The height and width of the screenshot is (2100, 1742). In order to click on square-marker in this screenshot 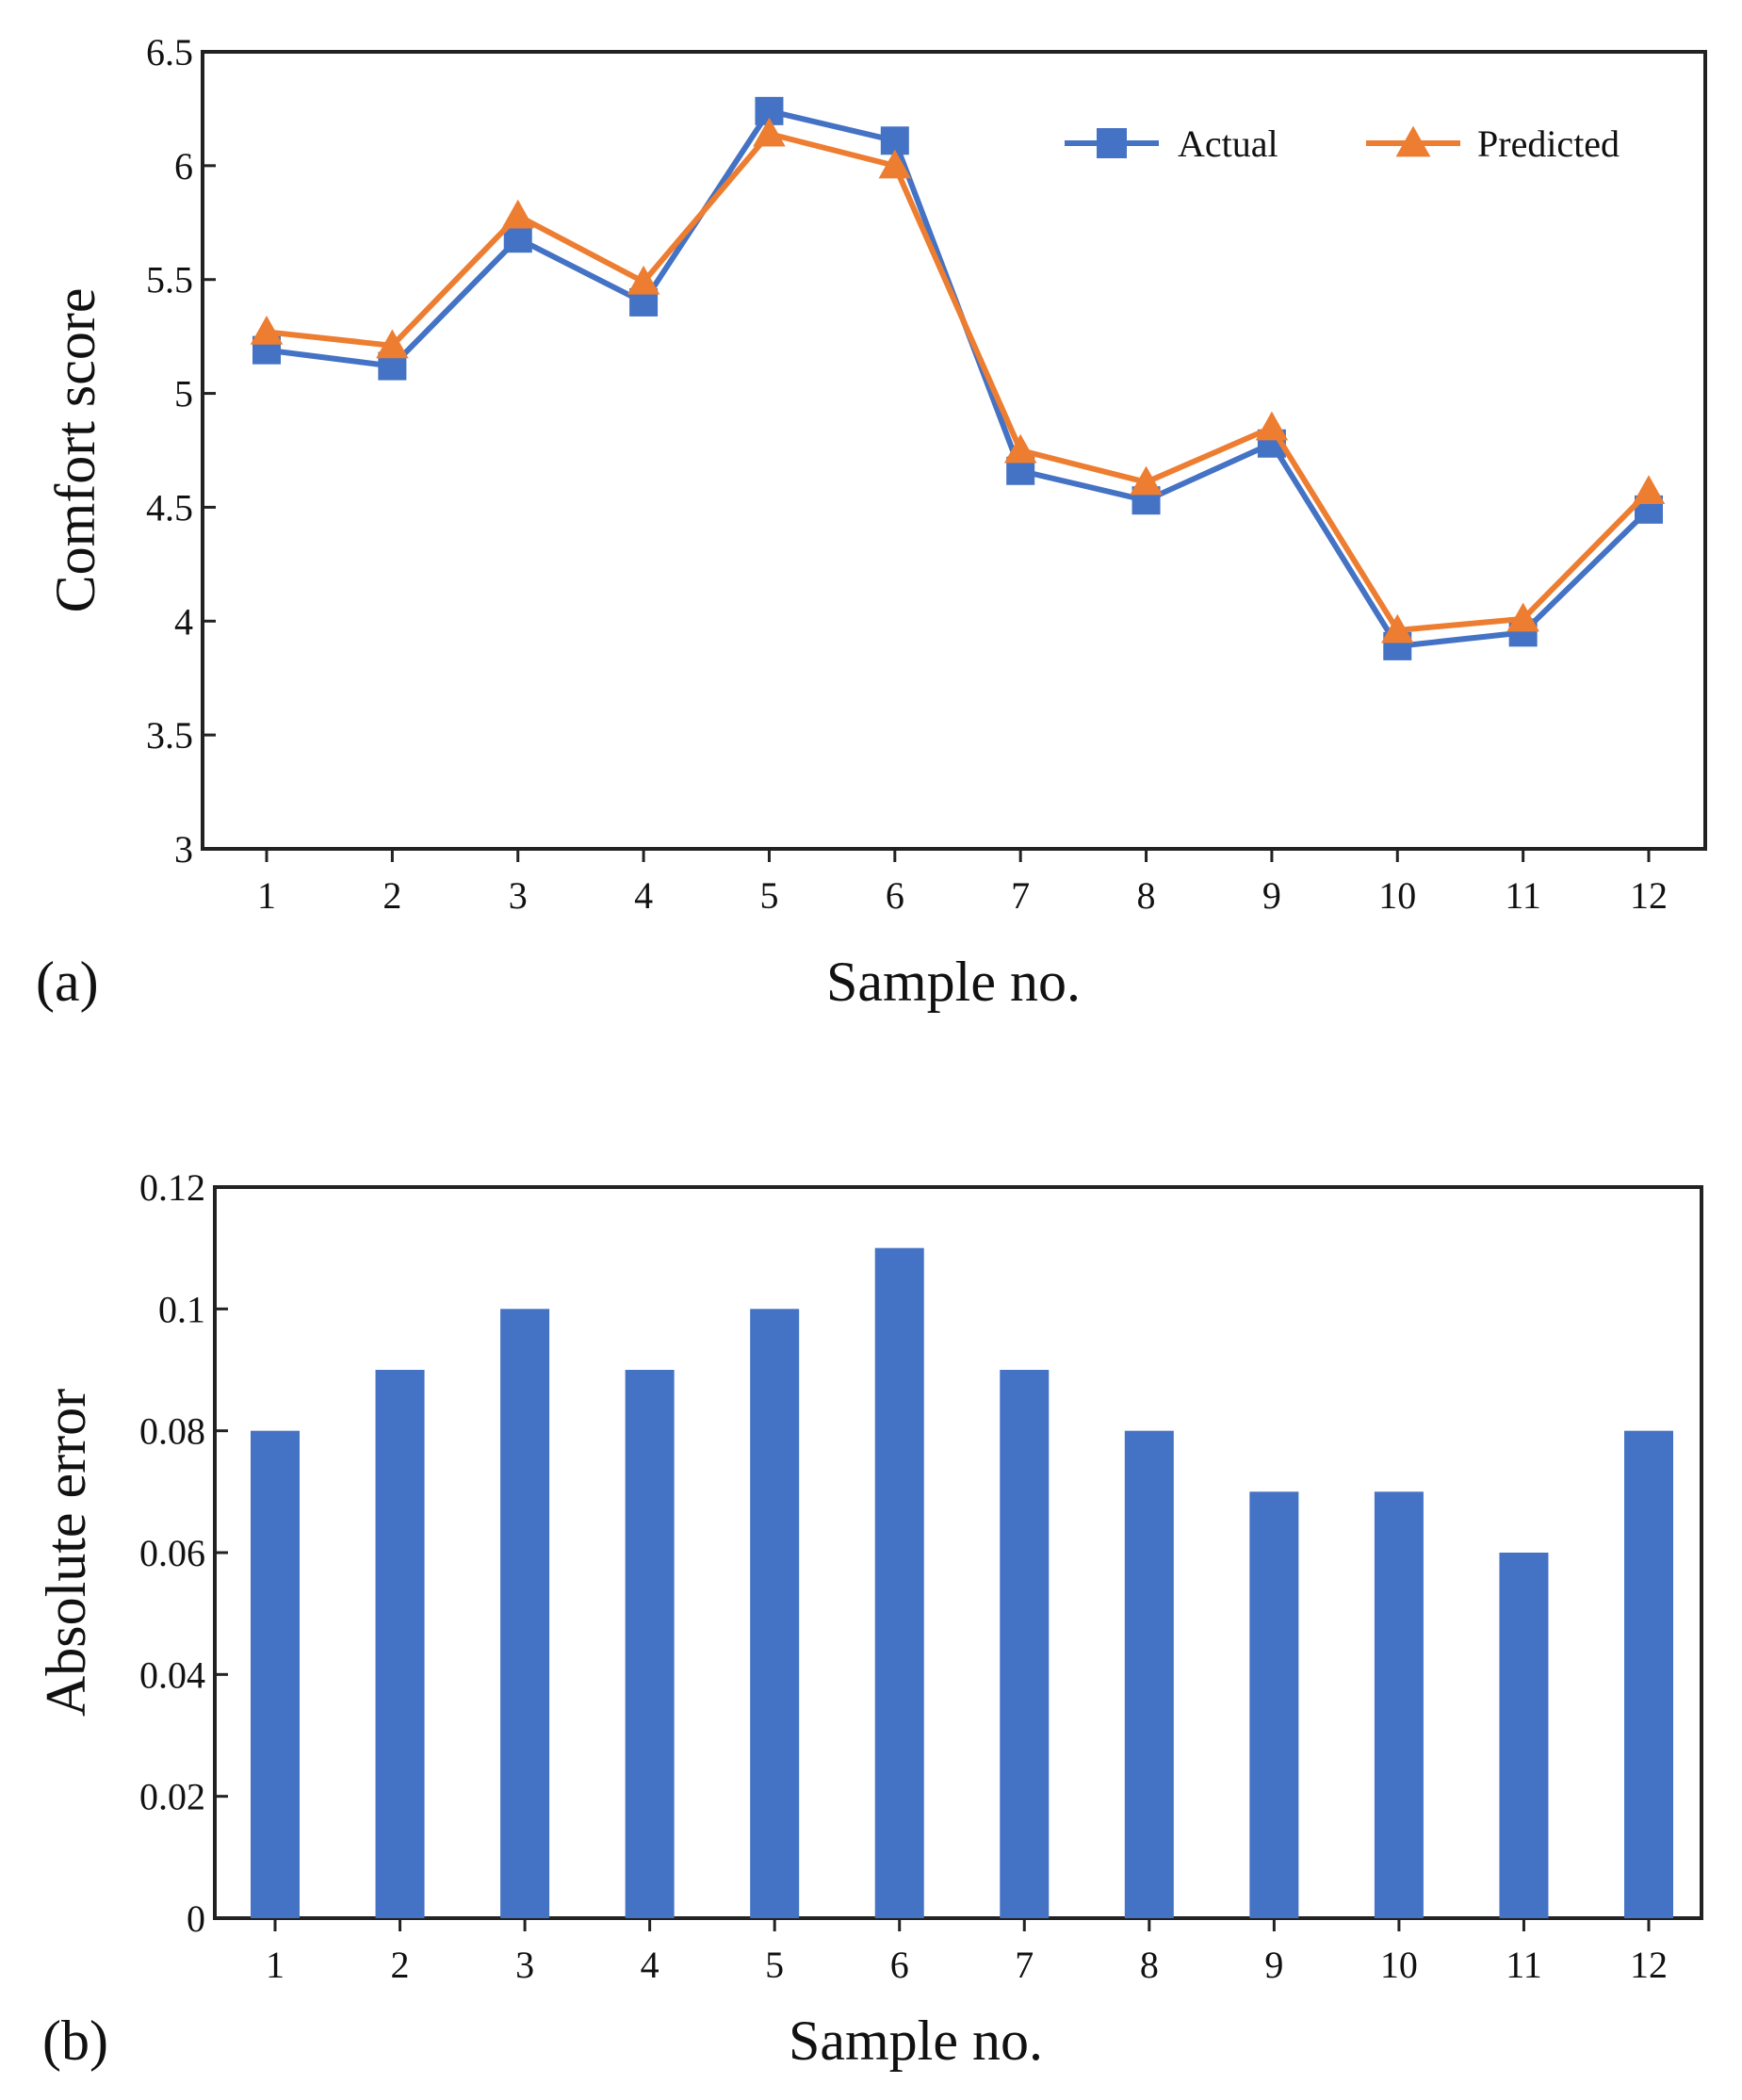, I will do `click(1112, 143)`.